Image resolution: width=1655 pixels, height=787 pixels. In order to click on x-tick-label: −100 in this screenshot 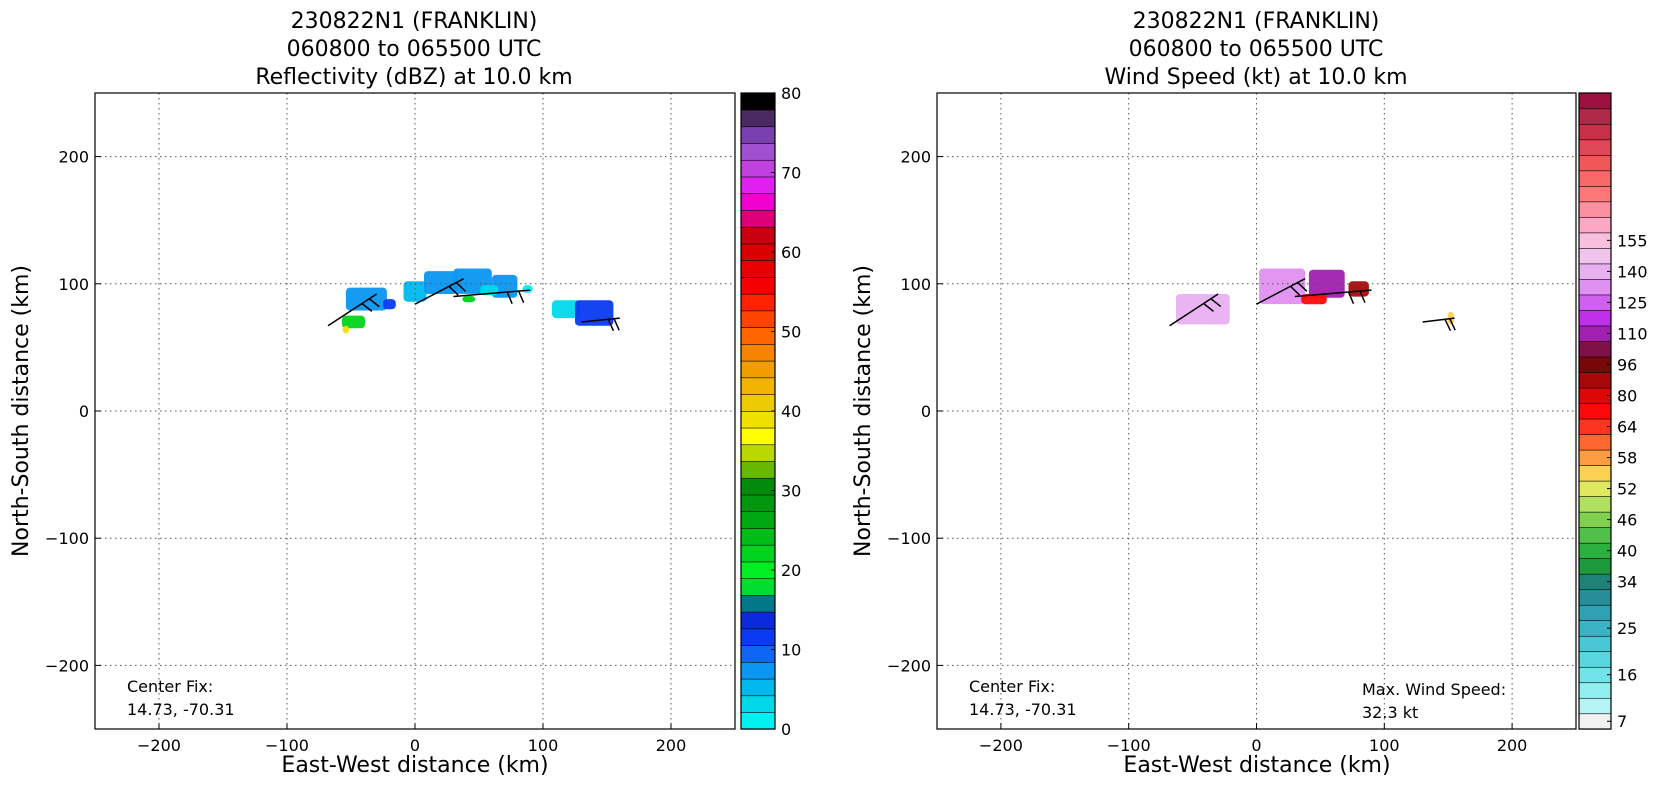, I will do `click(287, 745)`.